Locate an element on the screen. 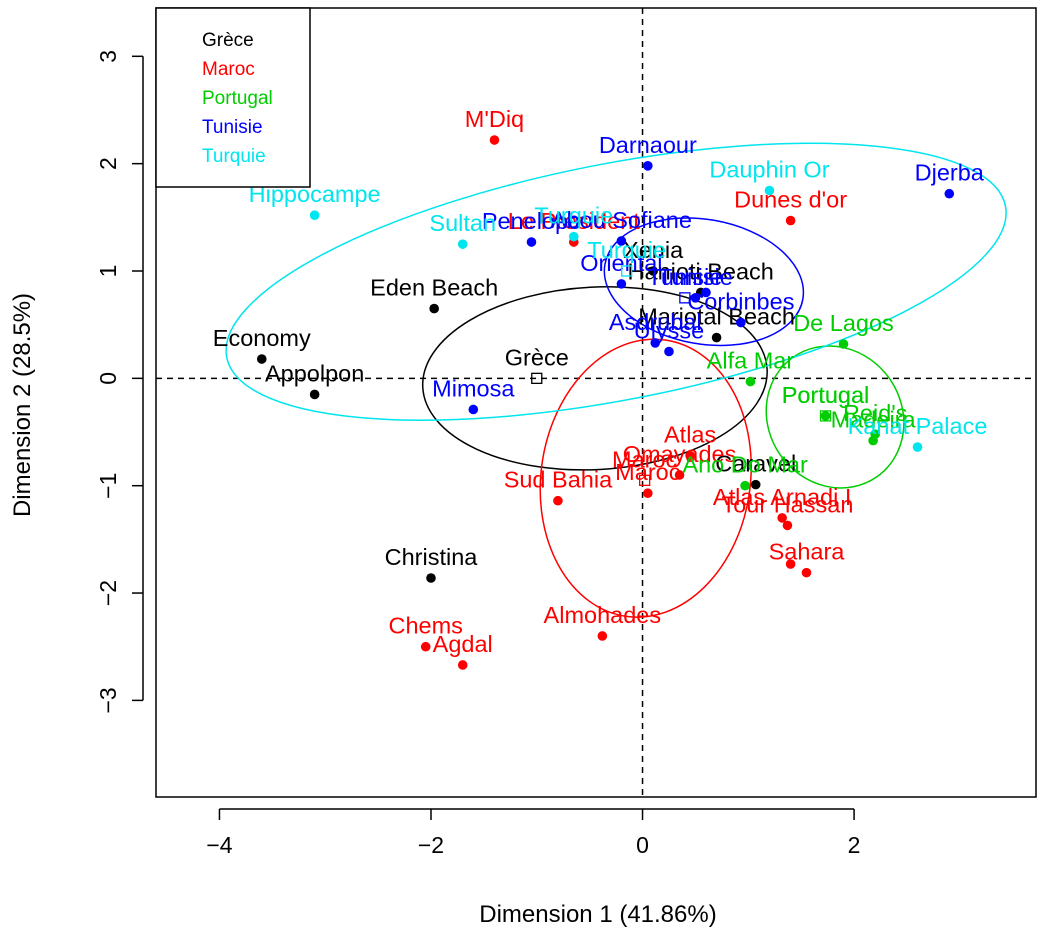 The height and width of the screenshot is (949, 1046). point-label: Economy is located at coordinates (262, 338).